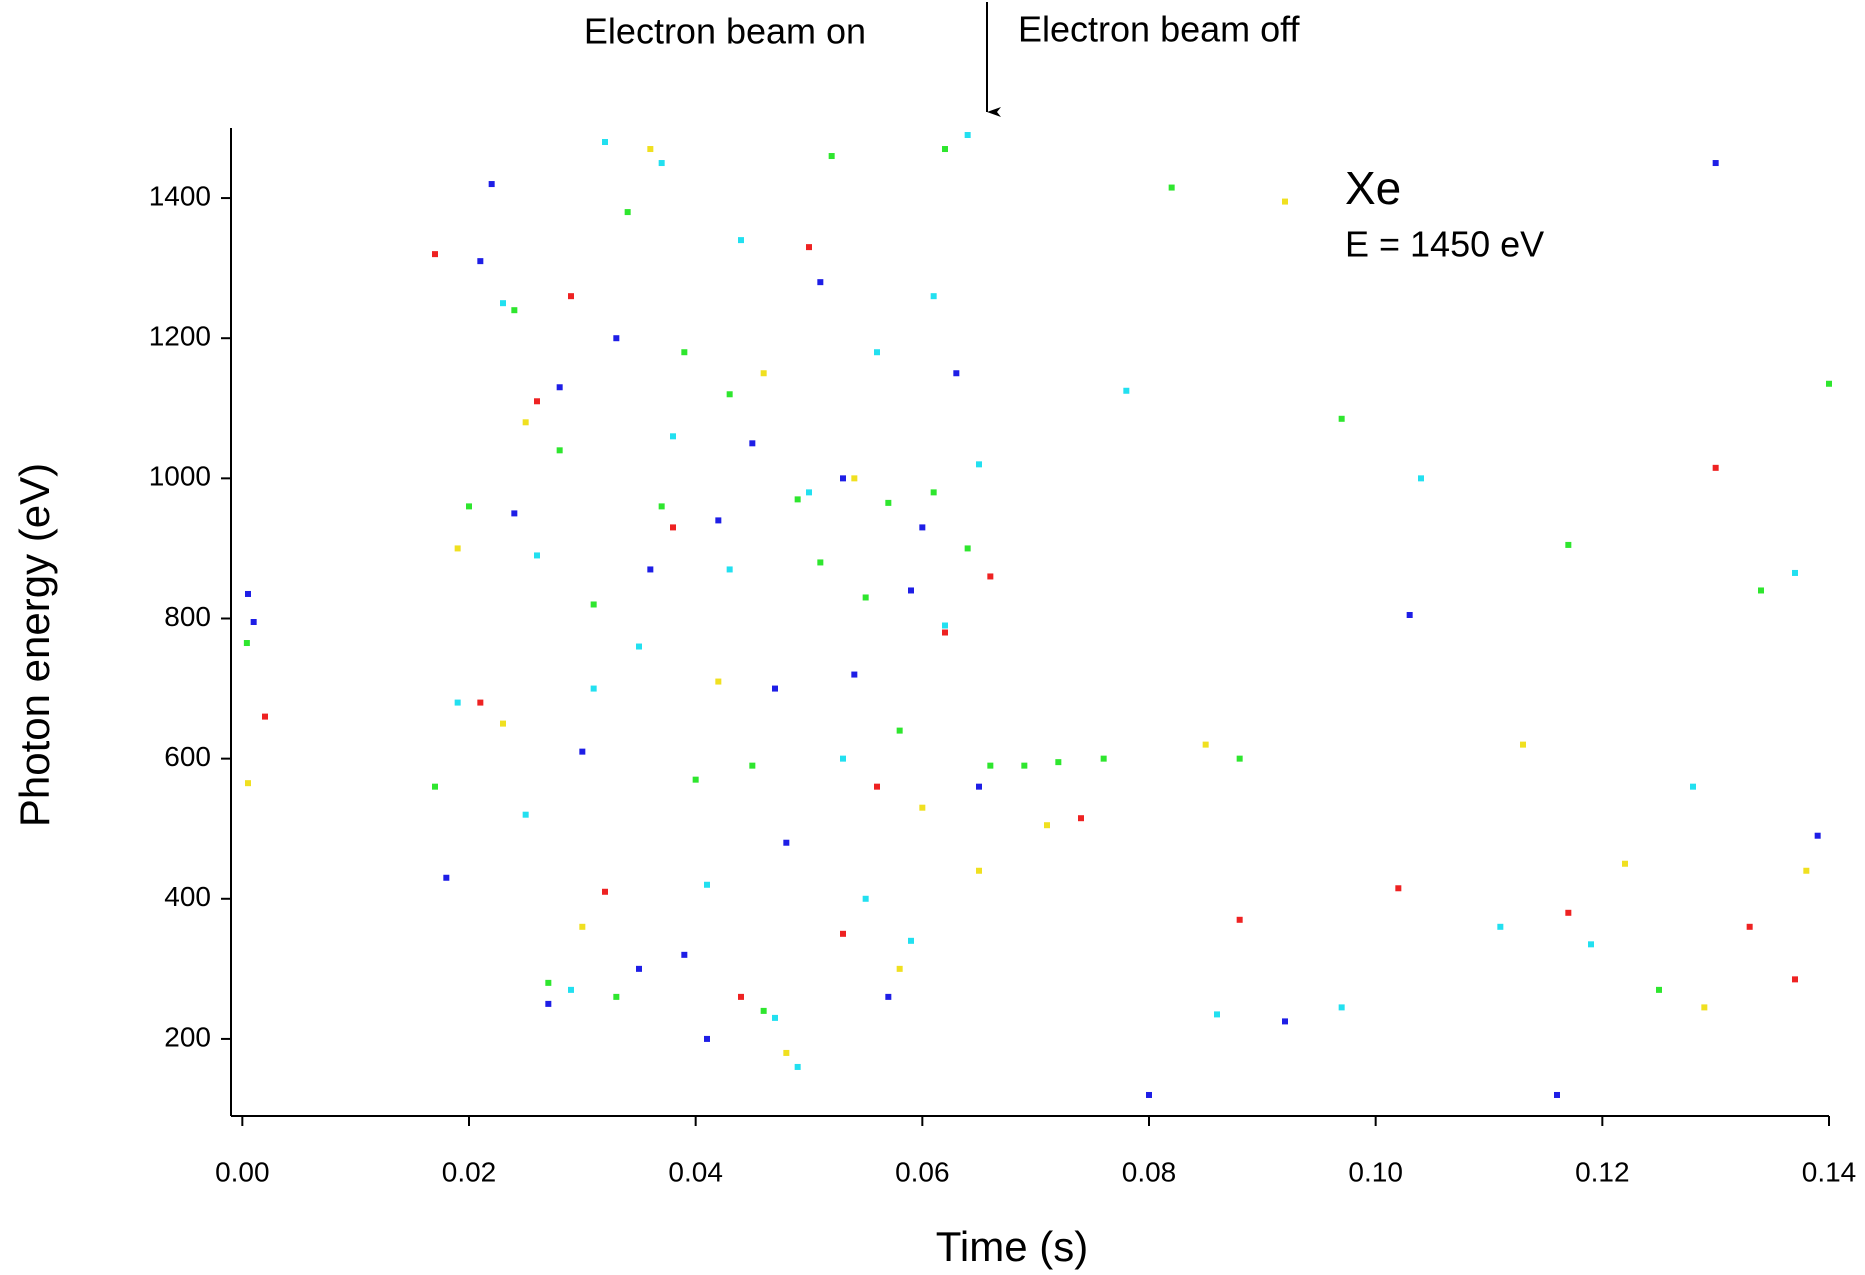 This screenshot has height=1275, width=1865. I want to click on x-tick-label: 0.04, so click(695, 1171).